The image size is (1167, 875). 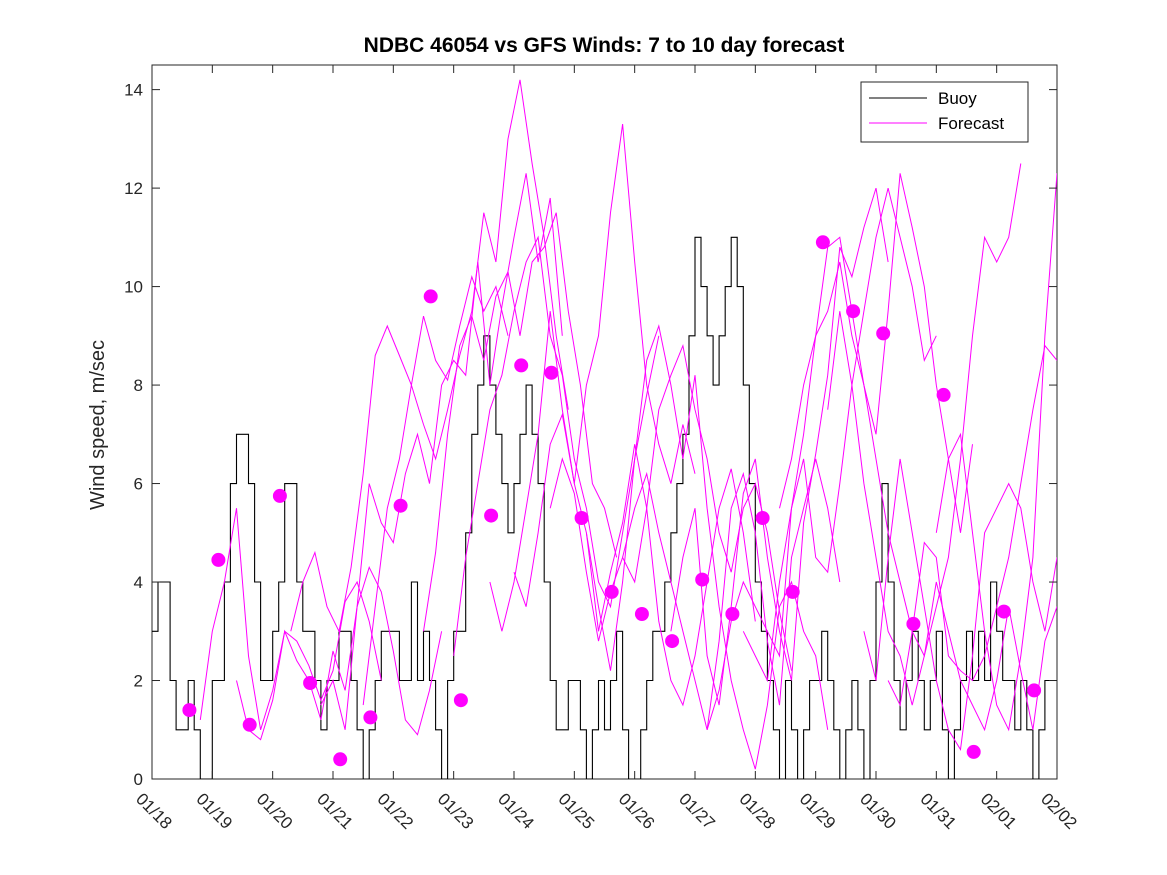 What do you see at coordinates (138, 779) in the screenshot?
I see `y-tick-label: 0` at bounding box center [138, 779].